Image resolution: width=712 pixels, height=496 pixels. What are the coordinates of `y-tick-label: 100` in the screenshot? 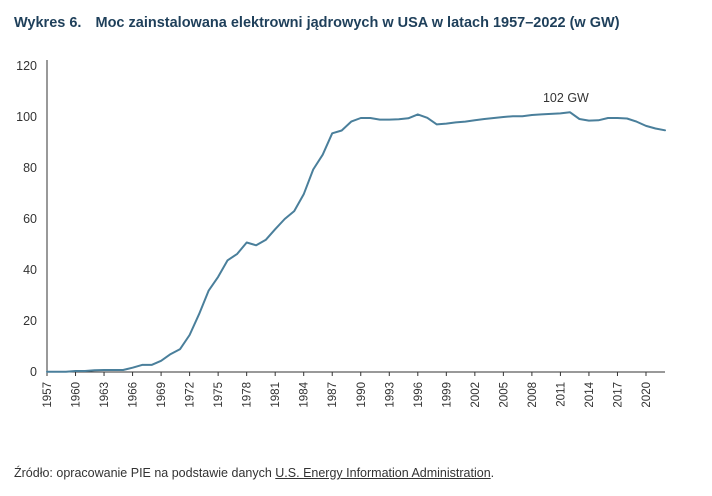 It's located at (26, 117).